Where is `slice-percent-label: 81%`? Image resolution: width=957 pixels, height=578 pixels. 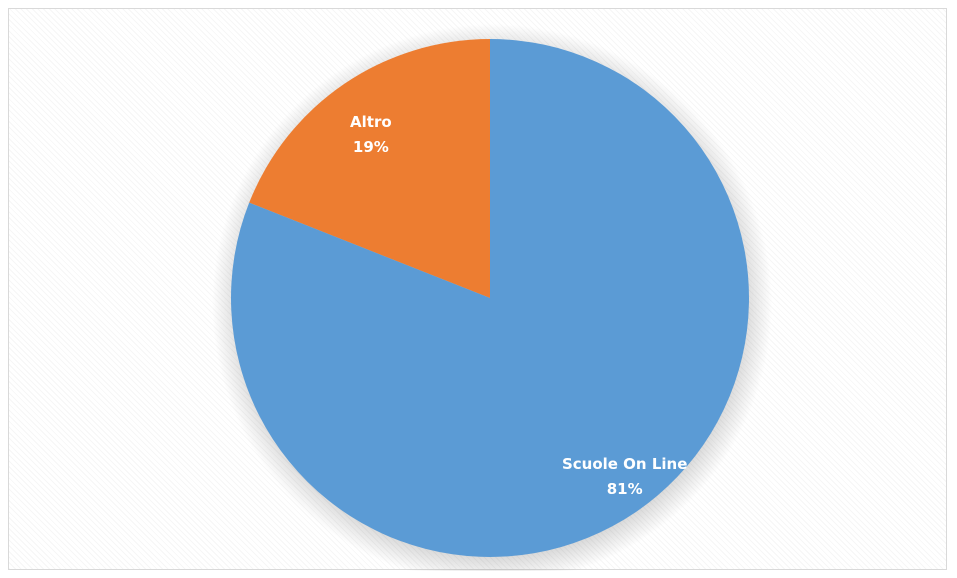
slice-percent-label: 81% is located at coordinates (625, 489).